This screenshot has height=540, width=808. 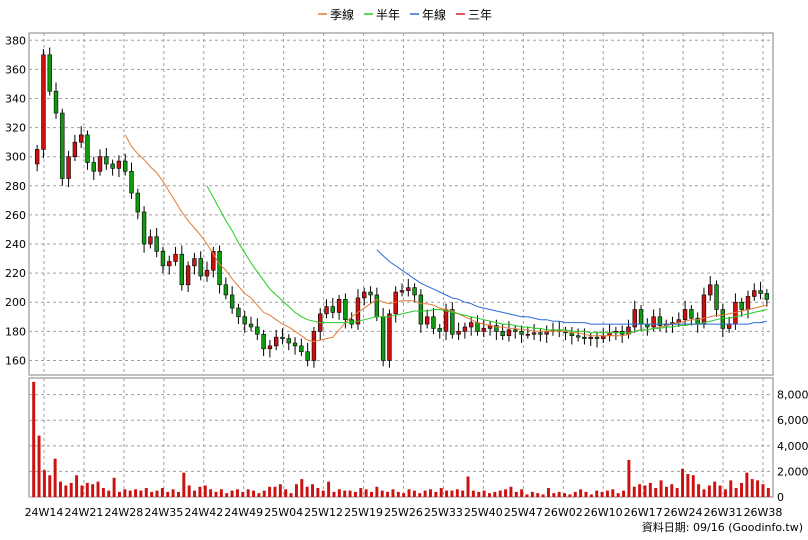 What do you see at coordinates (15, 69) in the screenshot?
I see `price-tick-label: 360` at bounding box center [15, 69].